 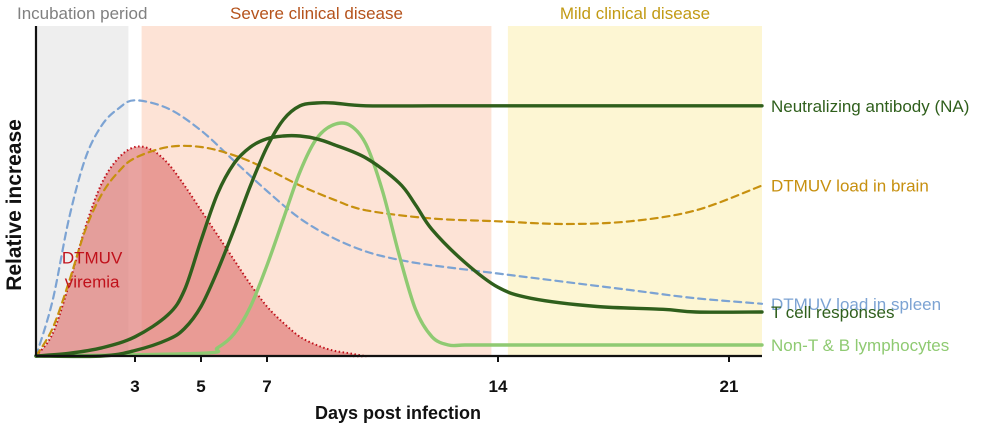 I want to click on series-label-dtmuv-viremia-line-2: viremia, so click(x=92, y=282).